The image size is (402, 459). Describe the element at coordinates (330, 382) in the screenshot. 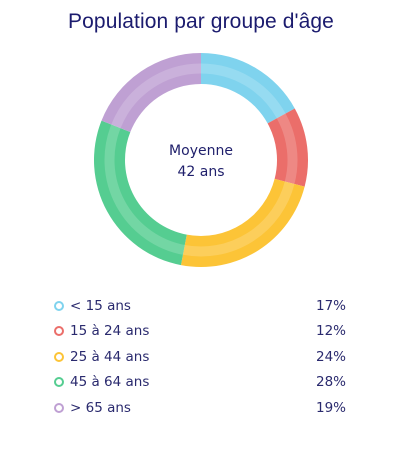

I see `legend-value: 28%` at that location.